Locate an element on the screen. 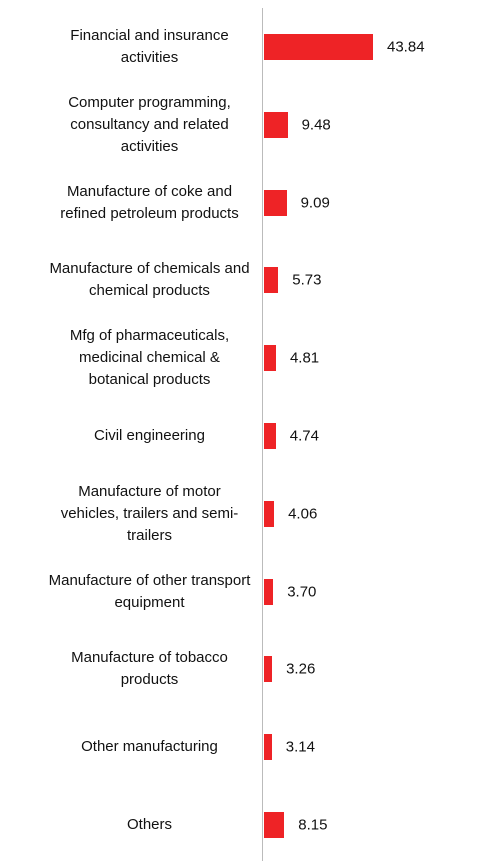  value-label: 3.14 is located at coordinates (300, 747).